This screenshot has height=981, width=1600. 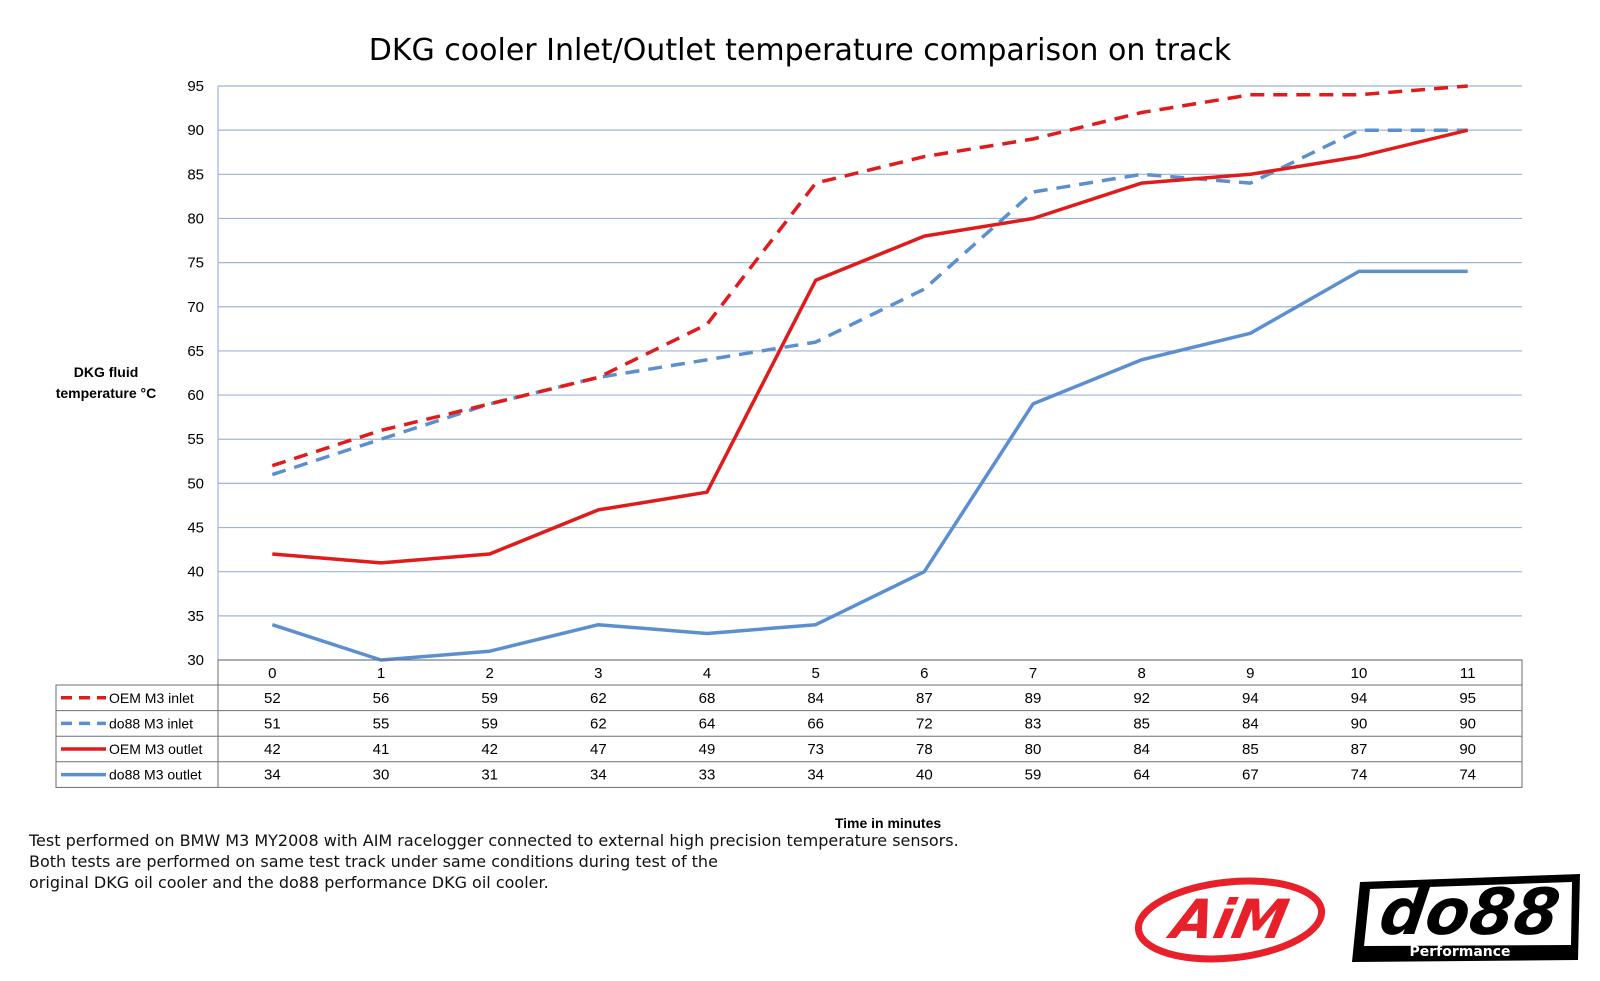 What do you see at coordinates (381, 698) in the screenshot?
I see `table-cell: 56` at bounding box center [381, 698].